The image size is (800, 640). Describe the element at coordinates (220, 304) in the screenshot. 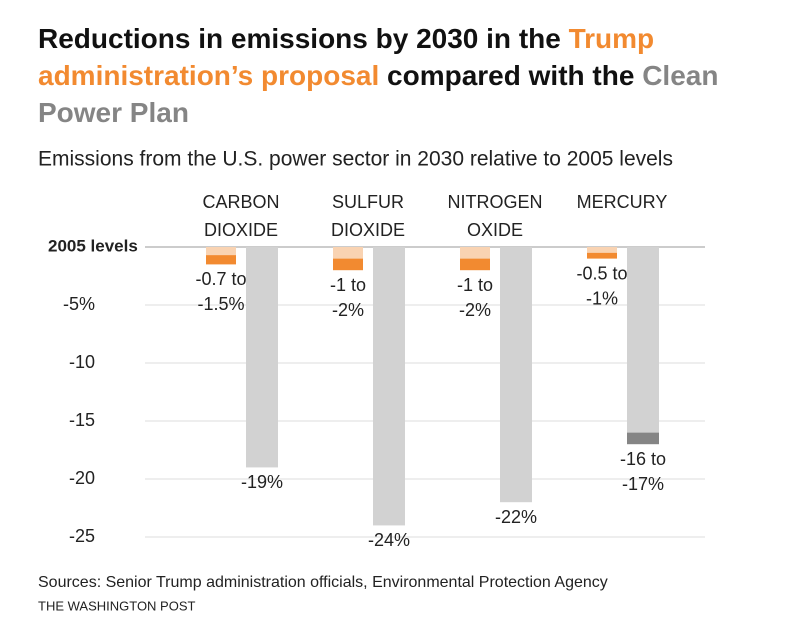

I see `value-label: -1.5%` at that location.